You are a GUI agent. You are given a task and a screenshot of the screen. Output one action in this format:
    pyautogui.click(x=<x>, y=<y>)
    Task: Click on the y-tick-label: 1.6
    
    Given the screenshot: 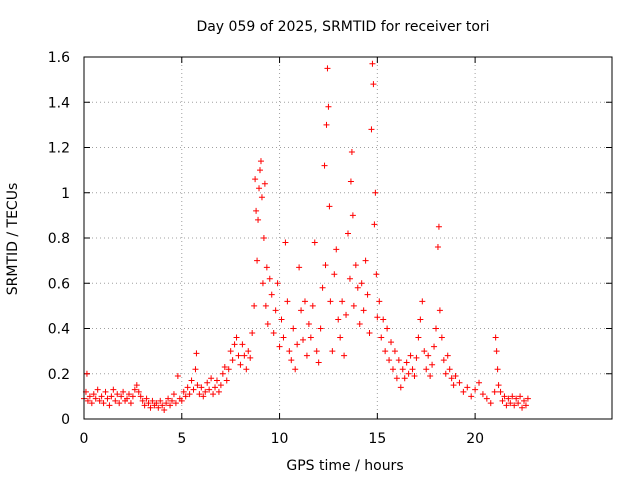 What is the action you would take?
    pyautogui.click(x=59, y=58)
    